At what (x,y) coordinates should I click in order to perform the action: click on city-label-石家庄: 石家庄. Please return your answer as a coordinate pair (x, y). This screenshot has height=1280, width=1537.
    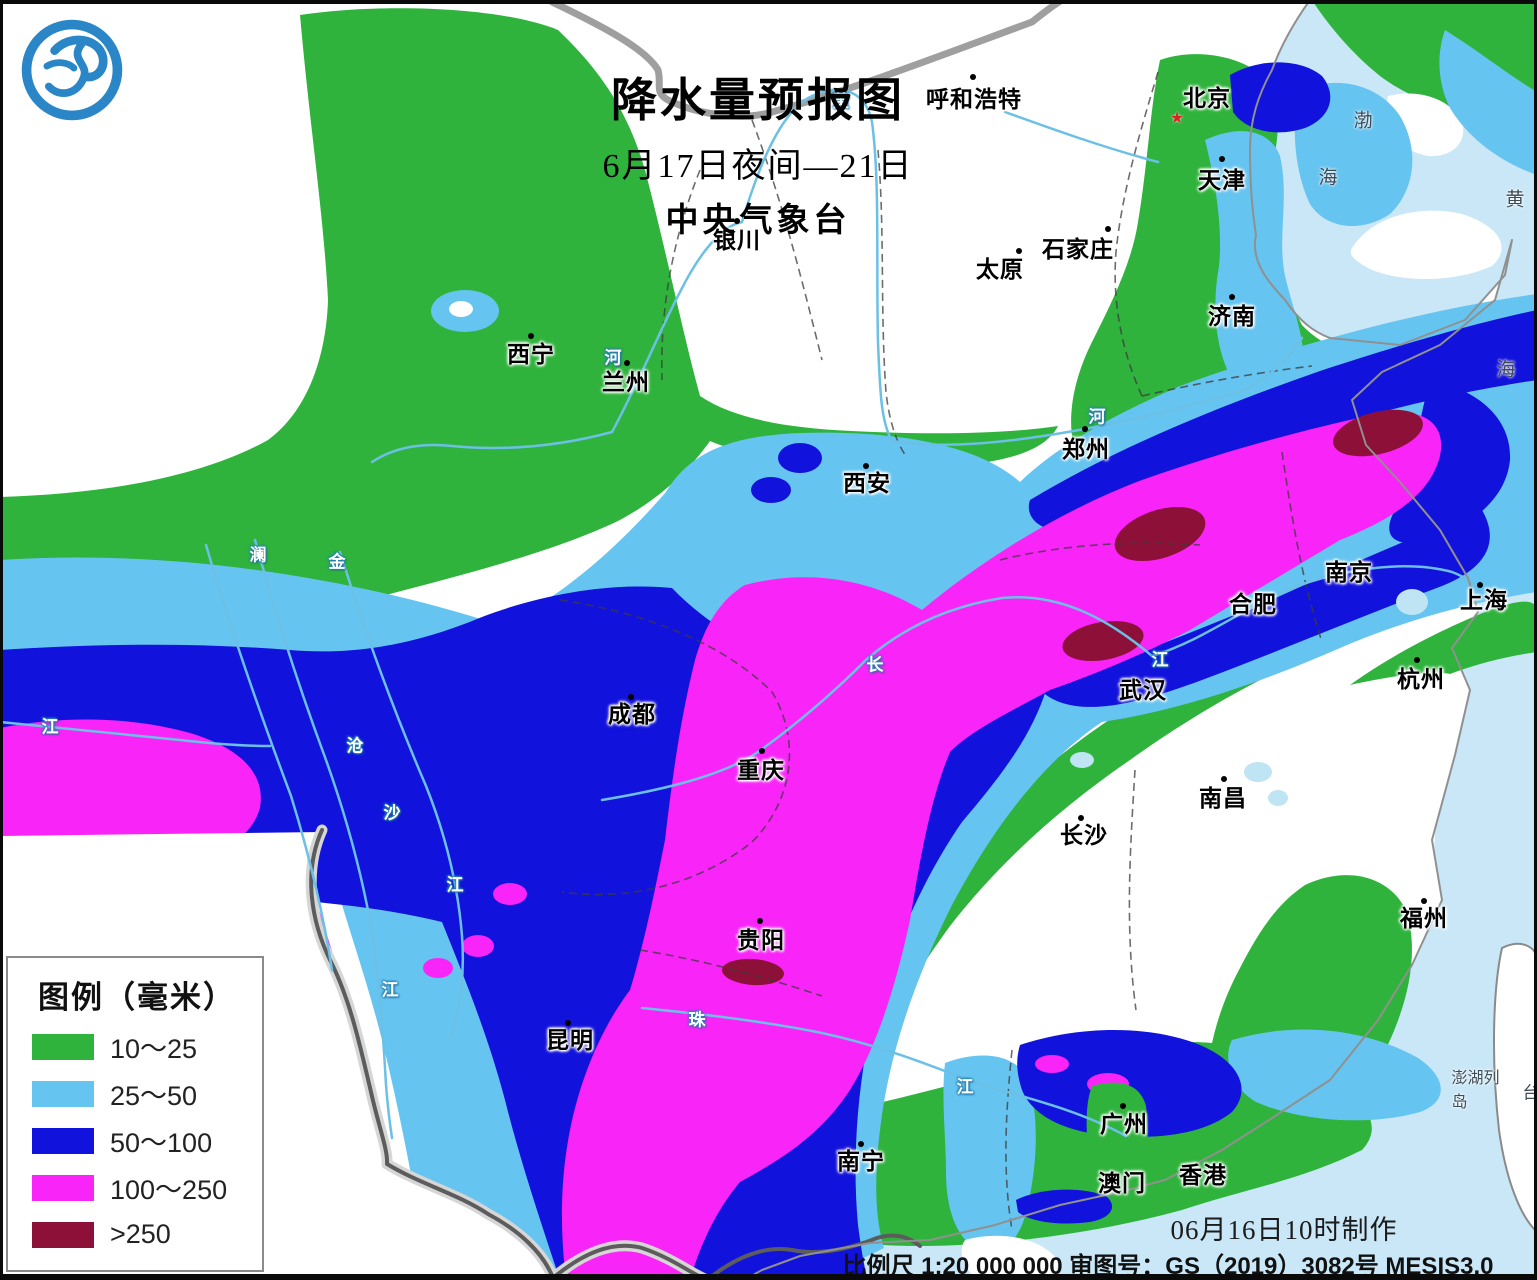
    Looking at the image, I should click on (1078, 249).